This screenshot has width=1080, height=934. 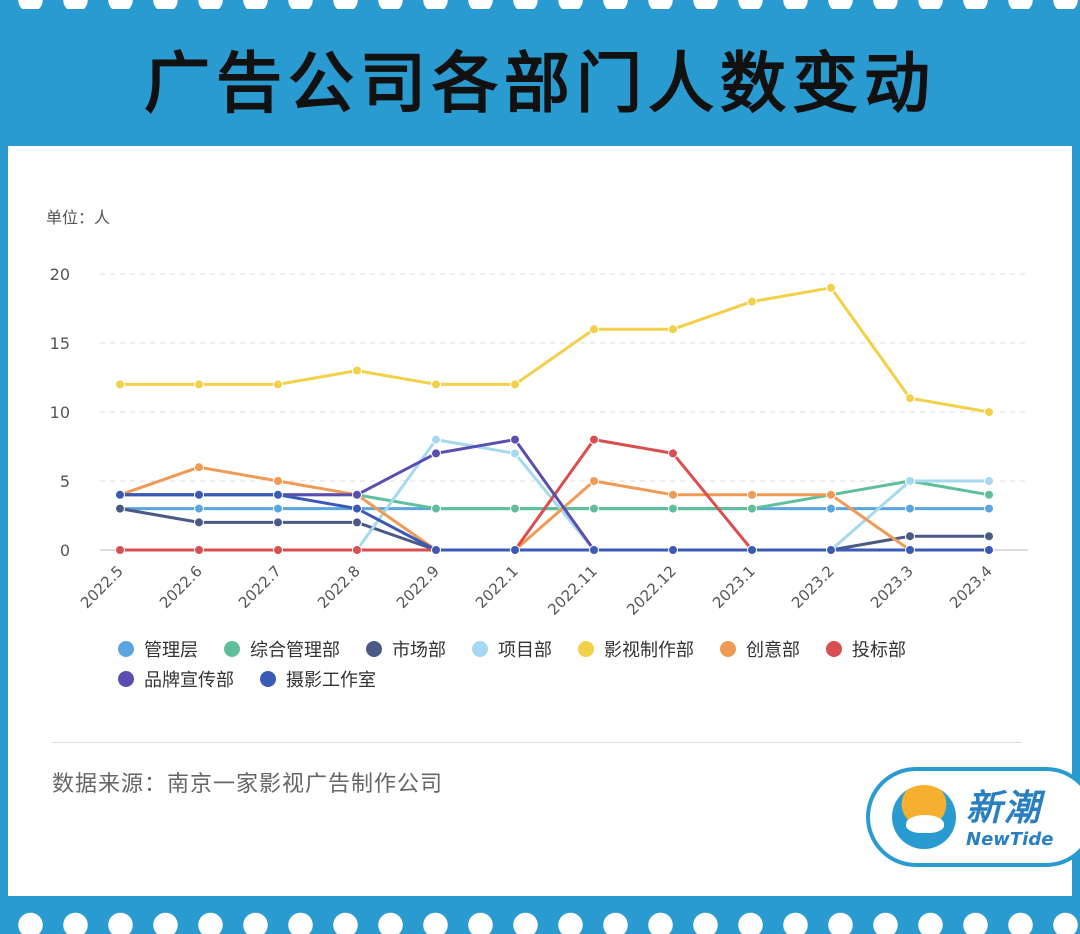 I want to click on logo-text-cn: 新潮, so click(x=1004, y=808).